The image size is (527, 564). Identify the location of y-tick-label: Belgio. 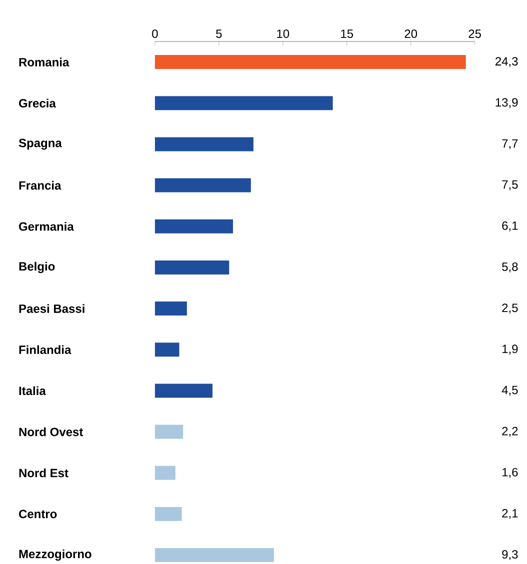
(37, 268).